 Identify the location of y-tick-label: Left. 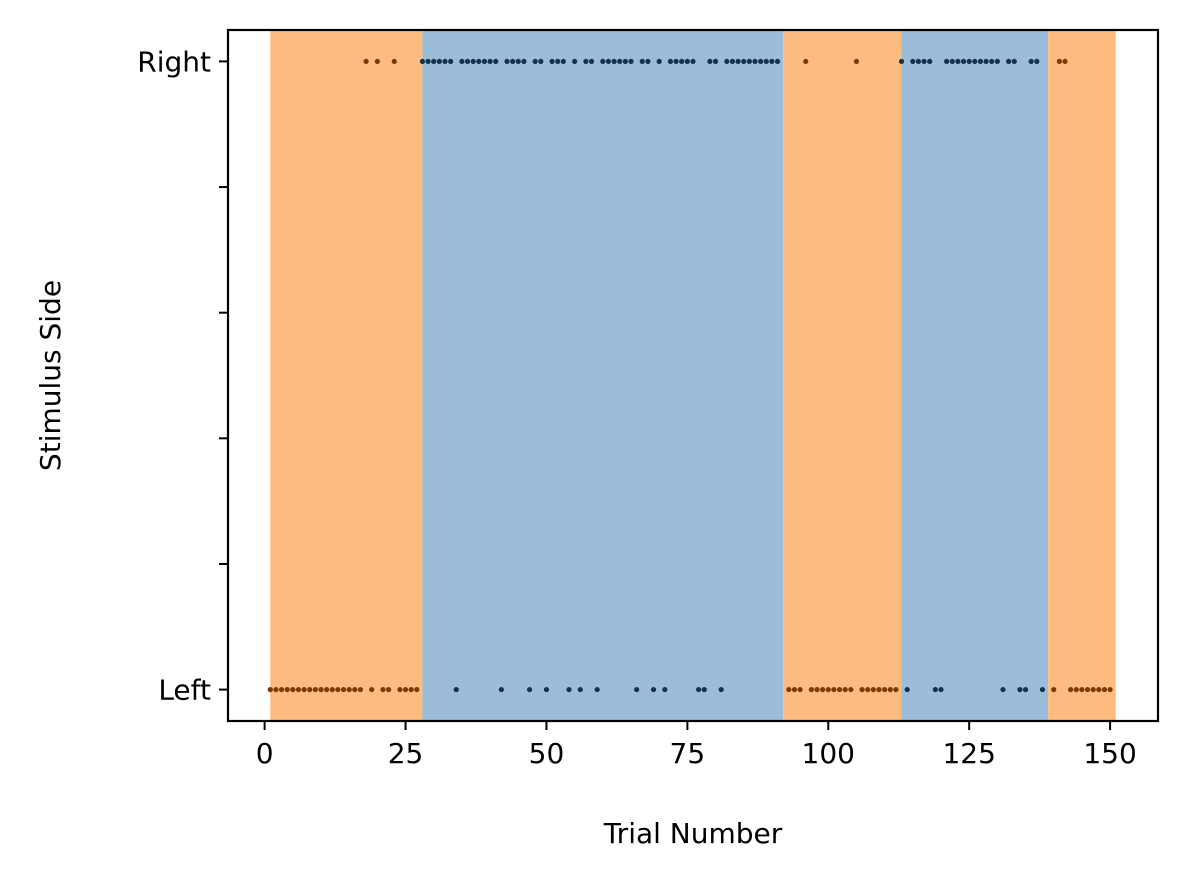
(184, 690).